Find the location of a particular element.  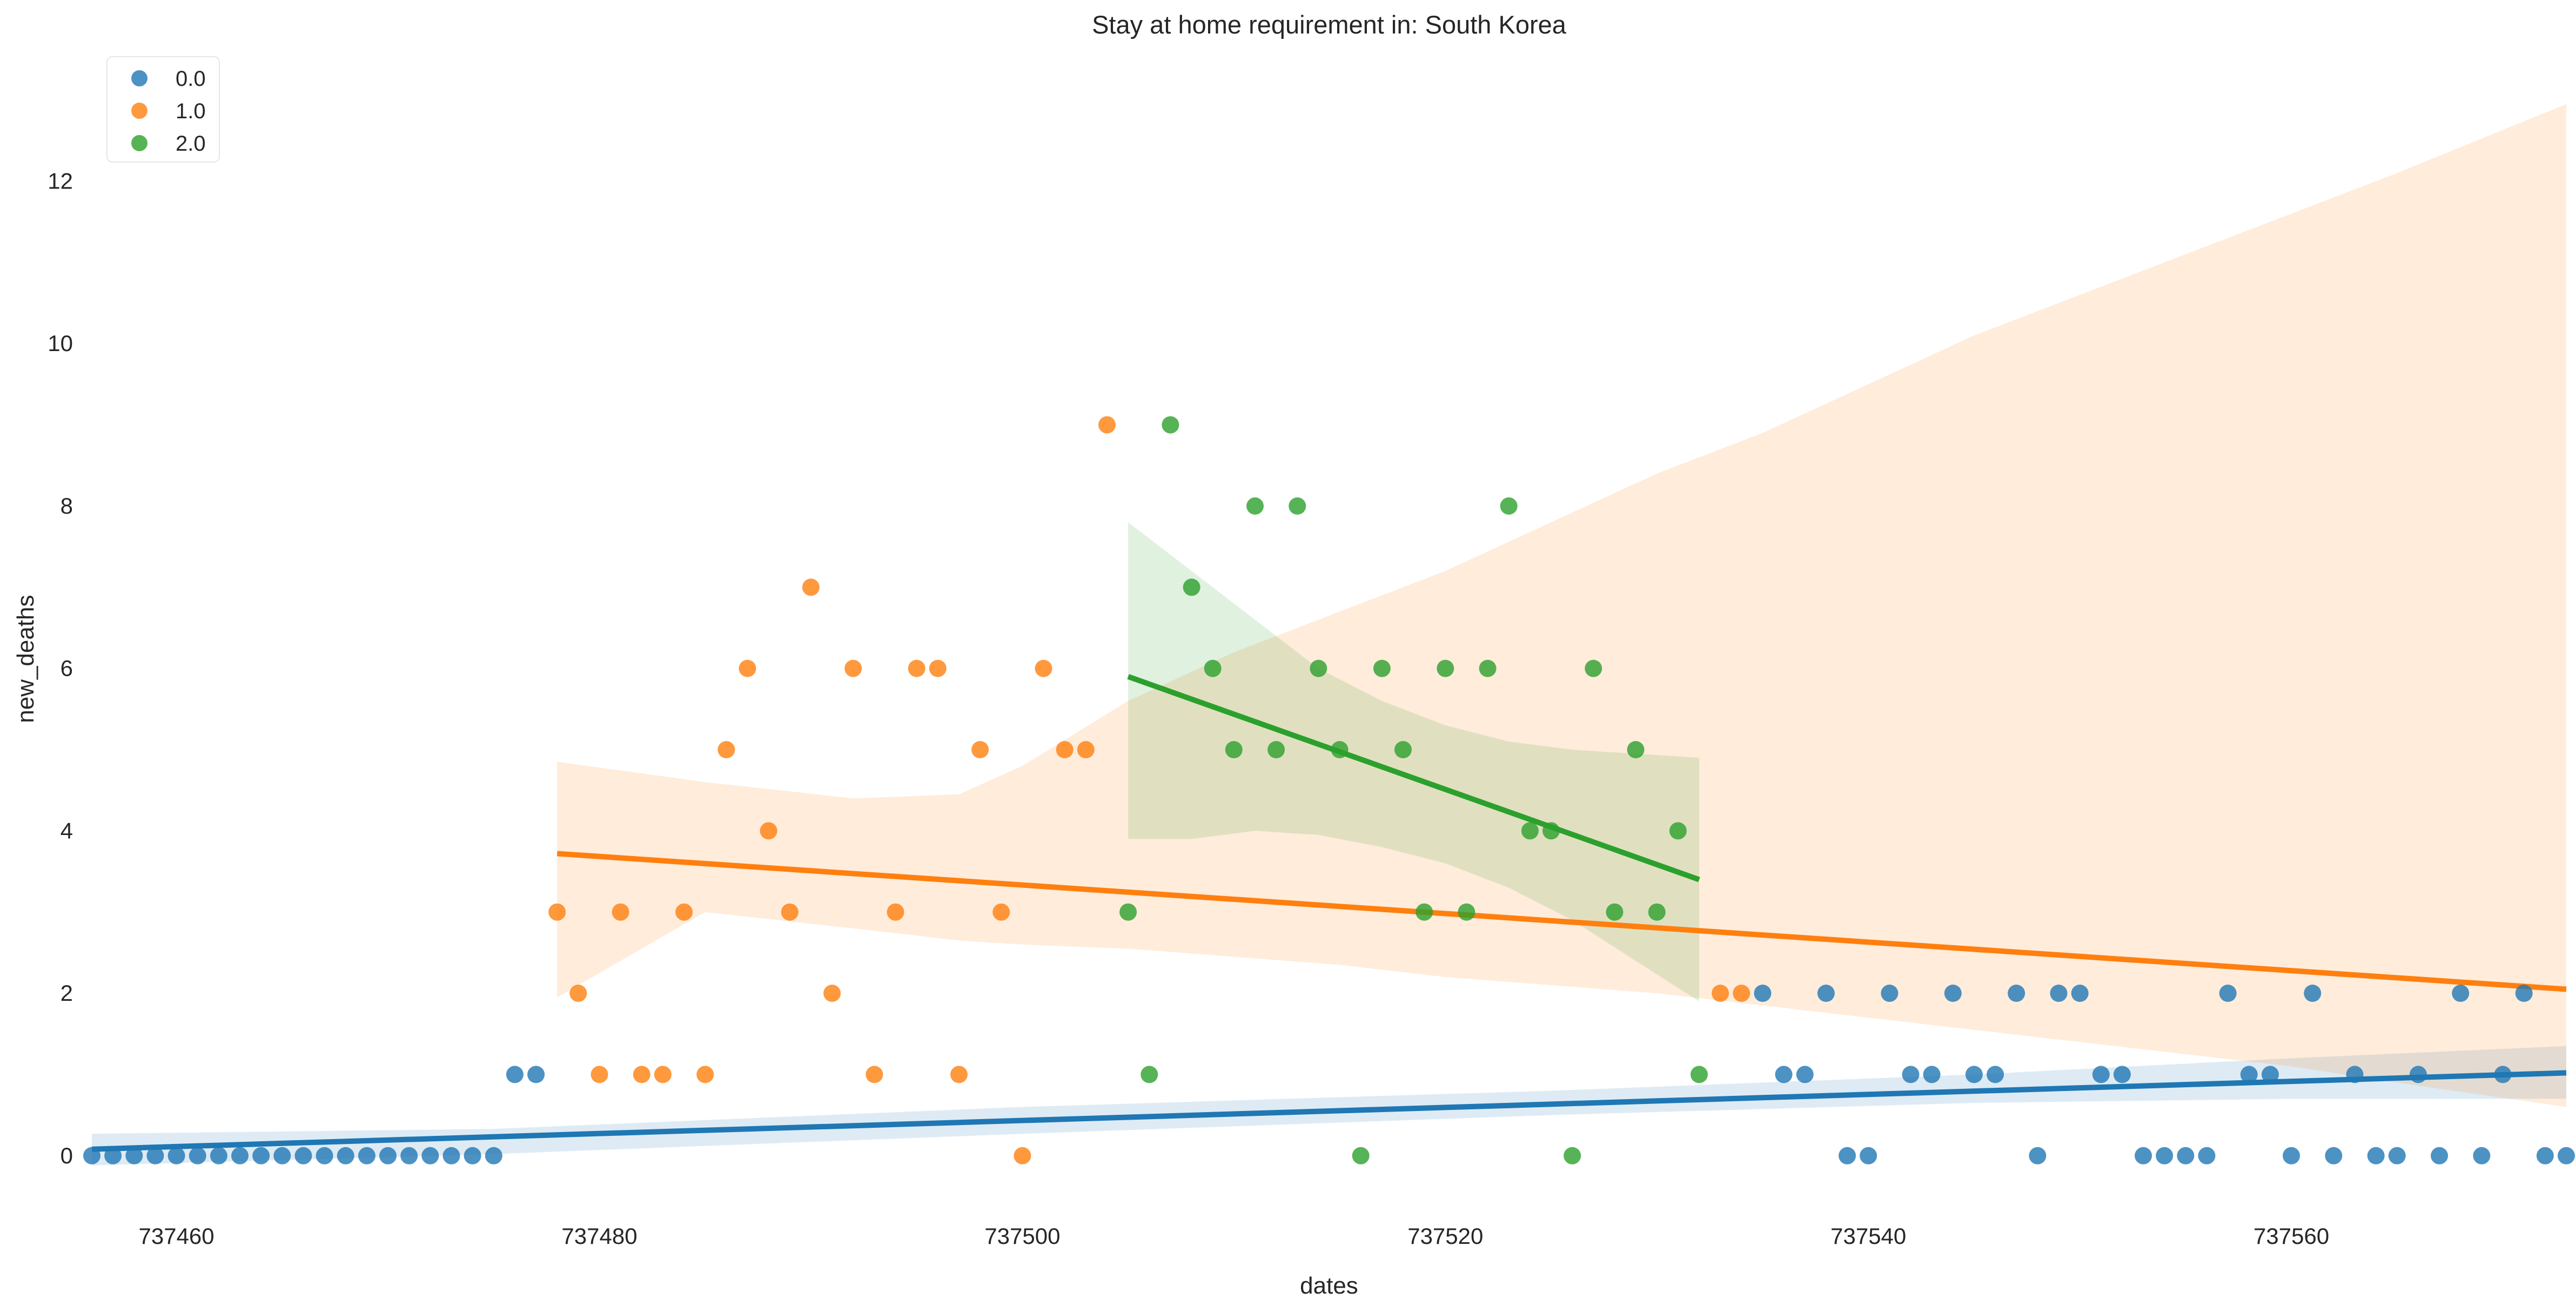

legend-marker is located at coordinates (139, 78).